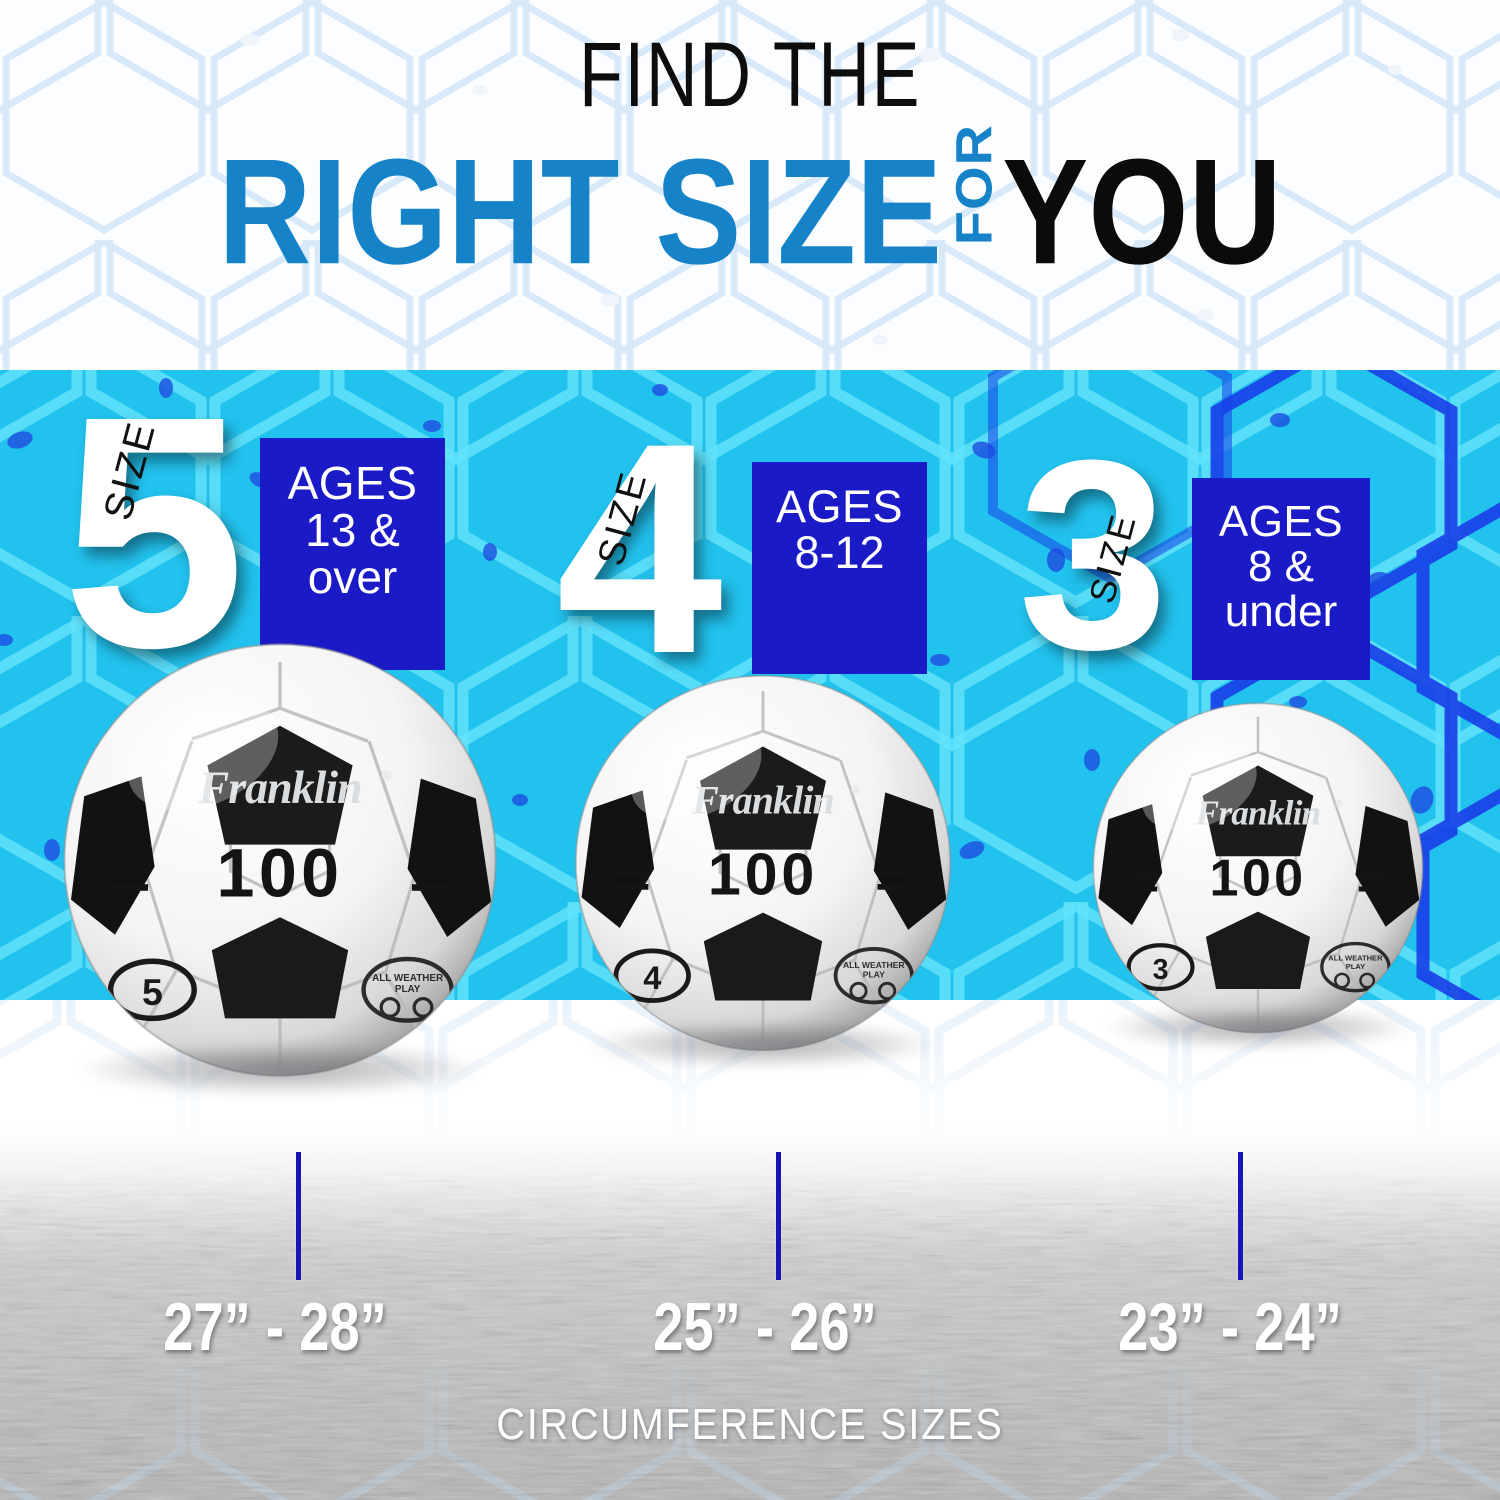 The width and height of the screenshot is (1500, 1500). I want to click on svg-text: 4, so click(652, 978).